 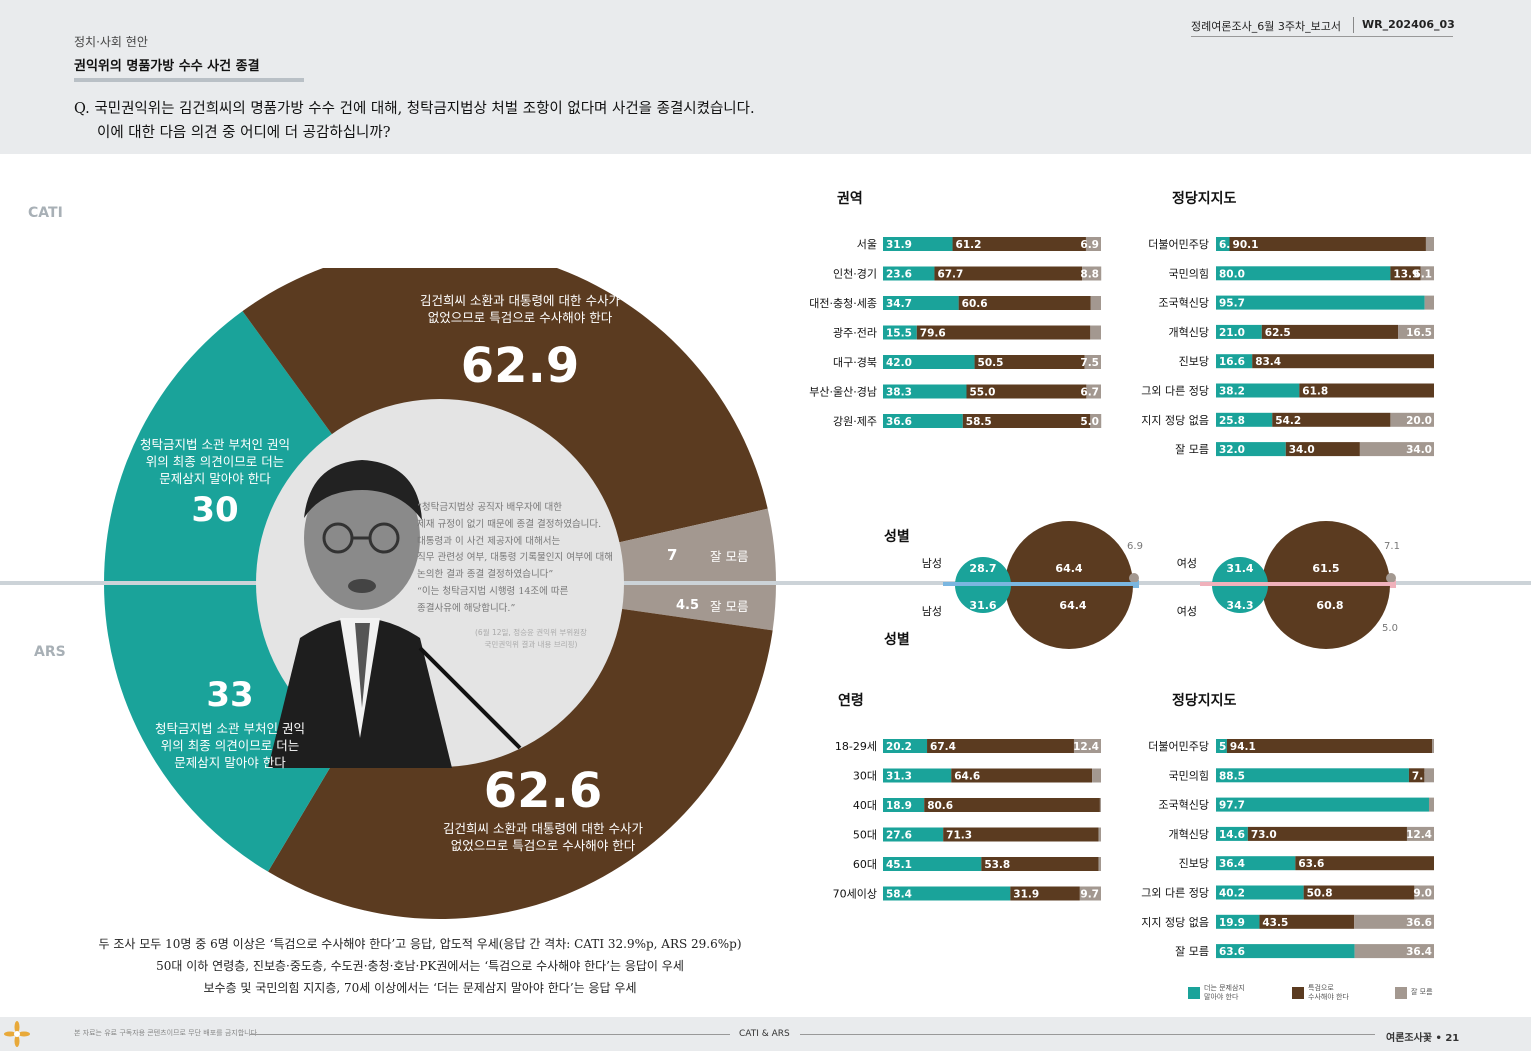 I want to click on bar-value-label: 20.2, so click(x=899, y=747).